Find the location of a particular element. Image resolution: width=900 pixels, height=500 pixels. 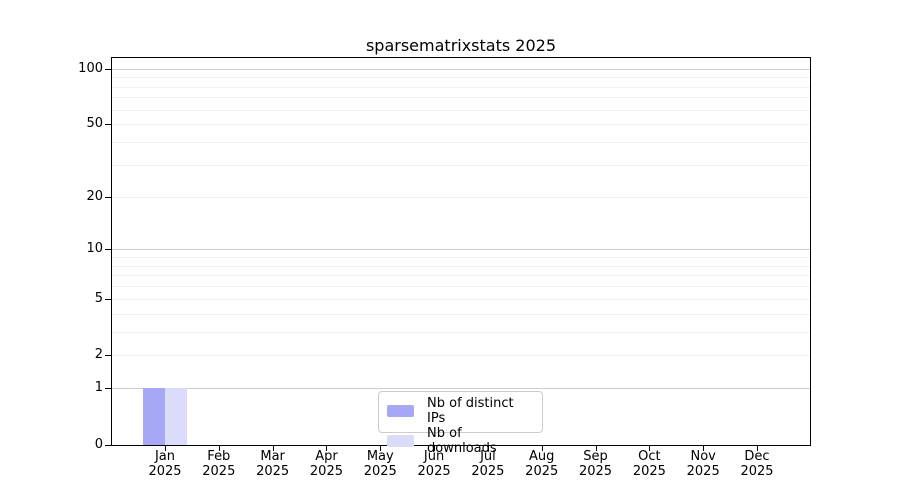

x-axis-tick-label: Jul 2025 is located at coordinates (488, 464).